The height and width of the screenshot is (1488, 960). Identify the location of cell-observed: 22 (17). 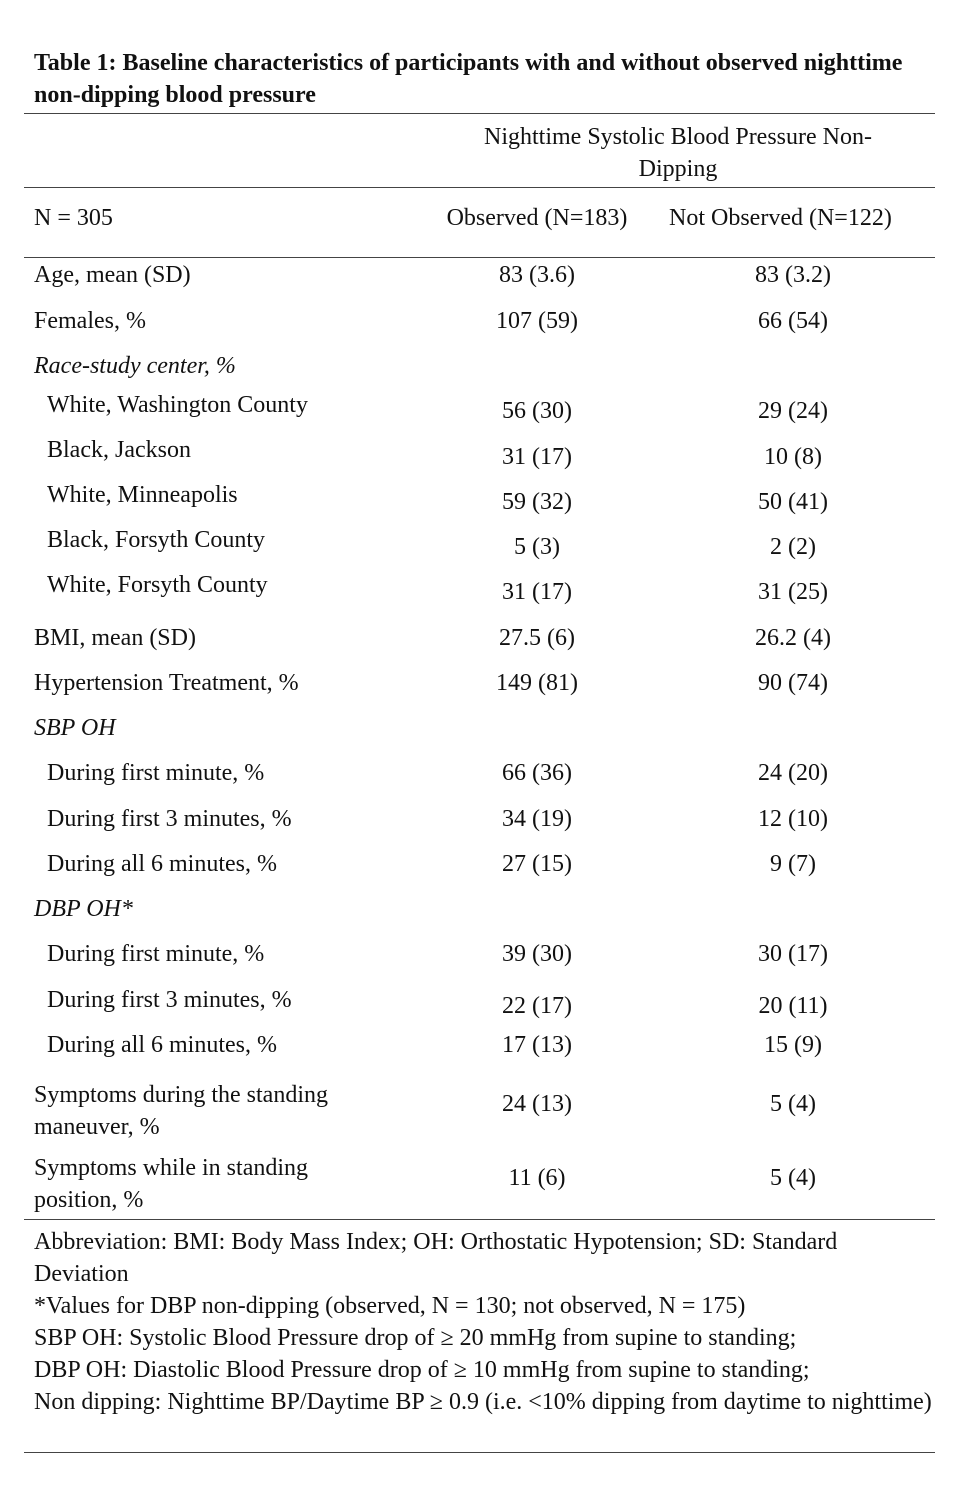
(537, 1006).